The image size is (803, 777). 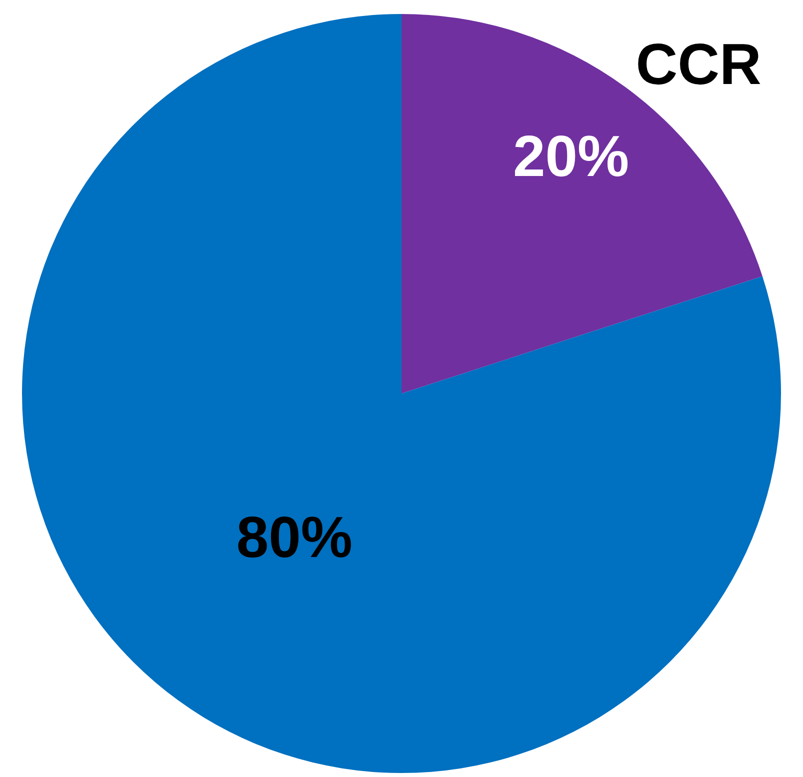 What do you see at coordinates (294, 537) in the screenshot?
I see `data-label: 80%` at bounding box center [294, 537].